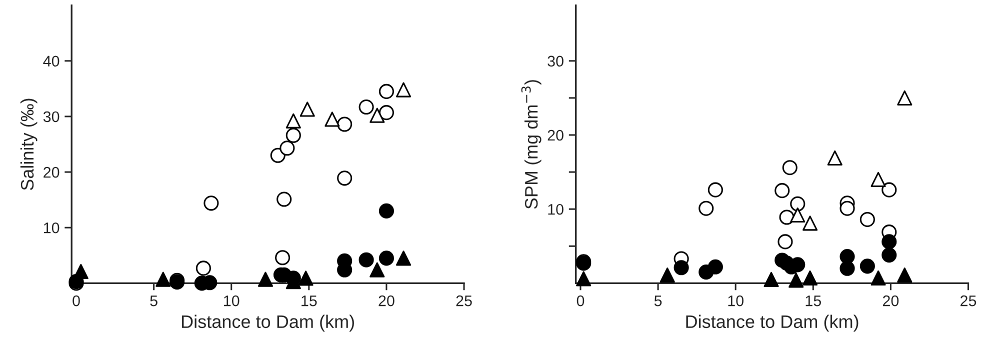 The height and width of the screenshot is (354, 981). I want to click on y-axis-title: SPM (mg dm$^{−3}$), so click(531, 144).